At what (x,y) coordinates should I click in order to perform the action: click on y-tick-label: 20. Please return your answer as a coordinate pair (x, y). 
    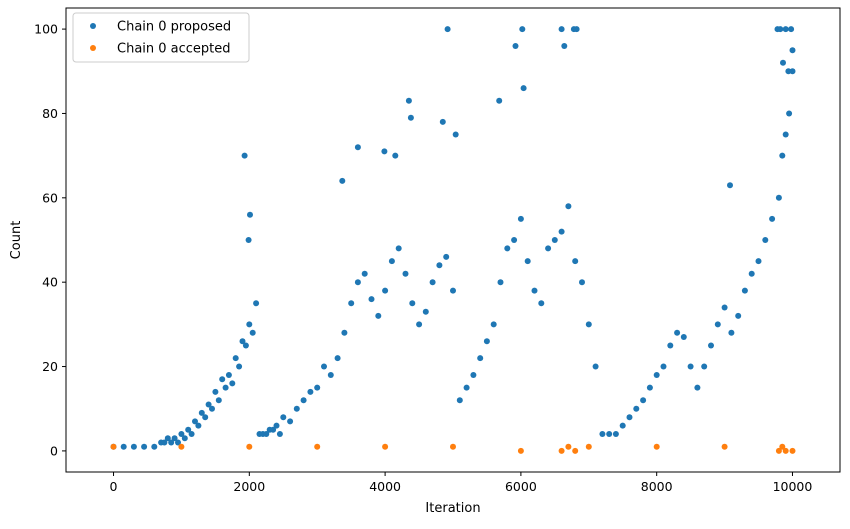
    Looking at the image, I should click on (50, 366).